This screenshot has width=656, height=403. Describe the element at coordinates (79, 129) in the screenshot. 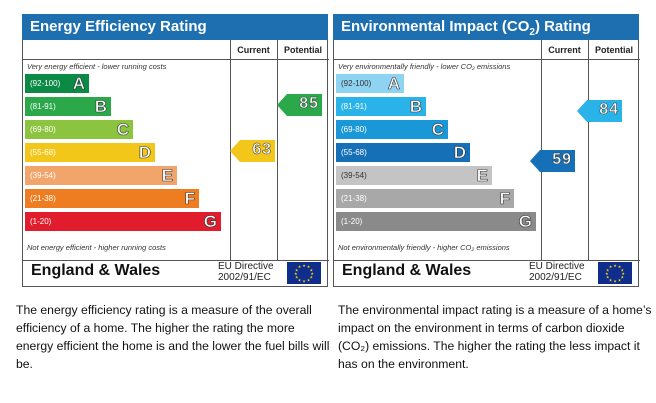

I see `energy-band-c: (69-80) C` at that location.